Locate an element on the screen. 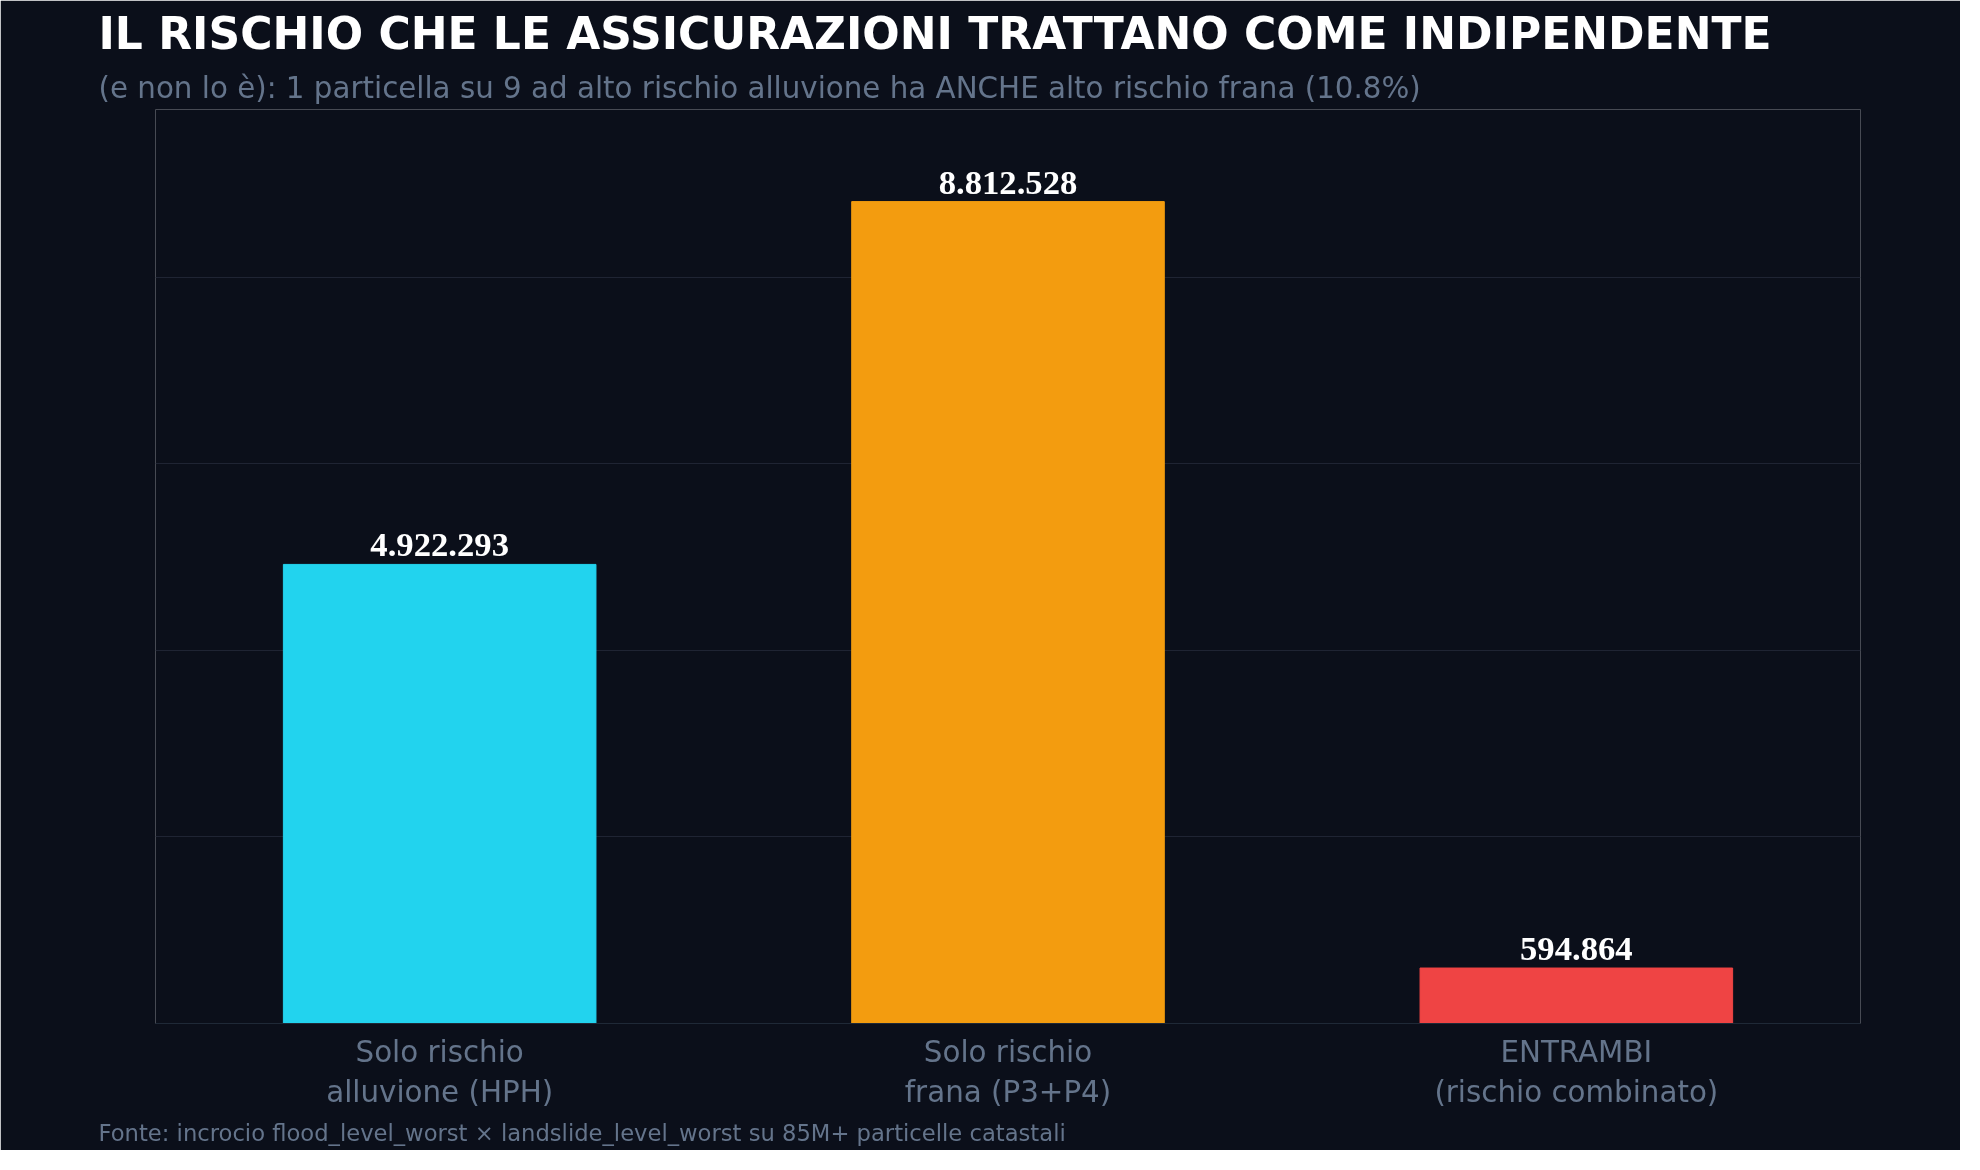  chart-subtitle: (e non lo è): 1 particella su 9 ad alto rischio alluvione ha ANCHE alto rischio frana (10.8%) is located at coordinates (759, 87).